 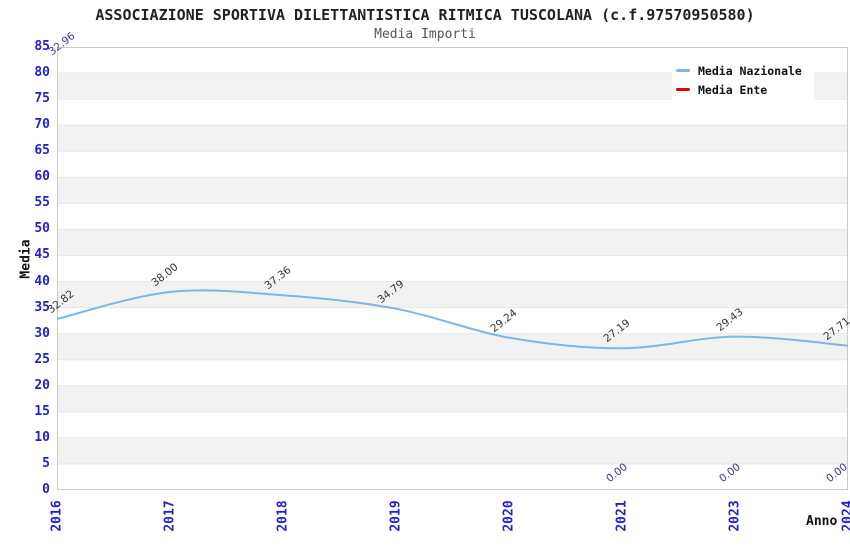 I want to click on y-tick-label: 50, so click(x=42, y=229).